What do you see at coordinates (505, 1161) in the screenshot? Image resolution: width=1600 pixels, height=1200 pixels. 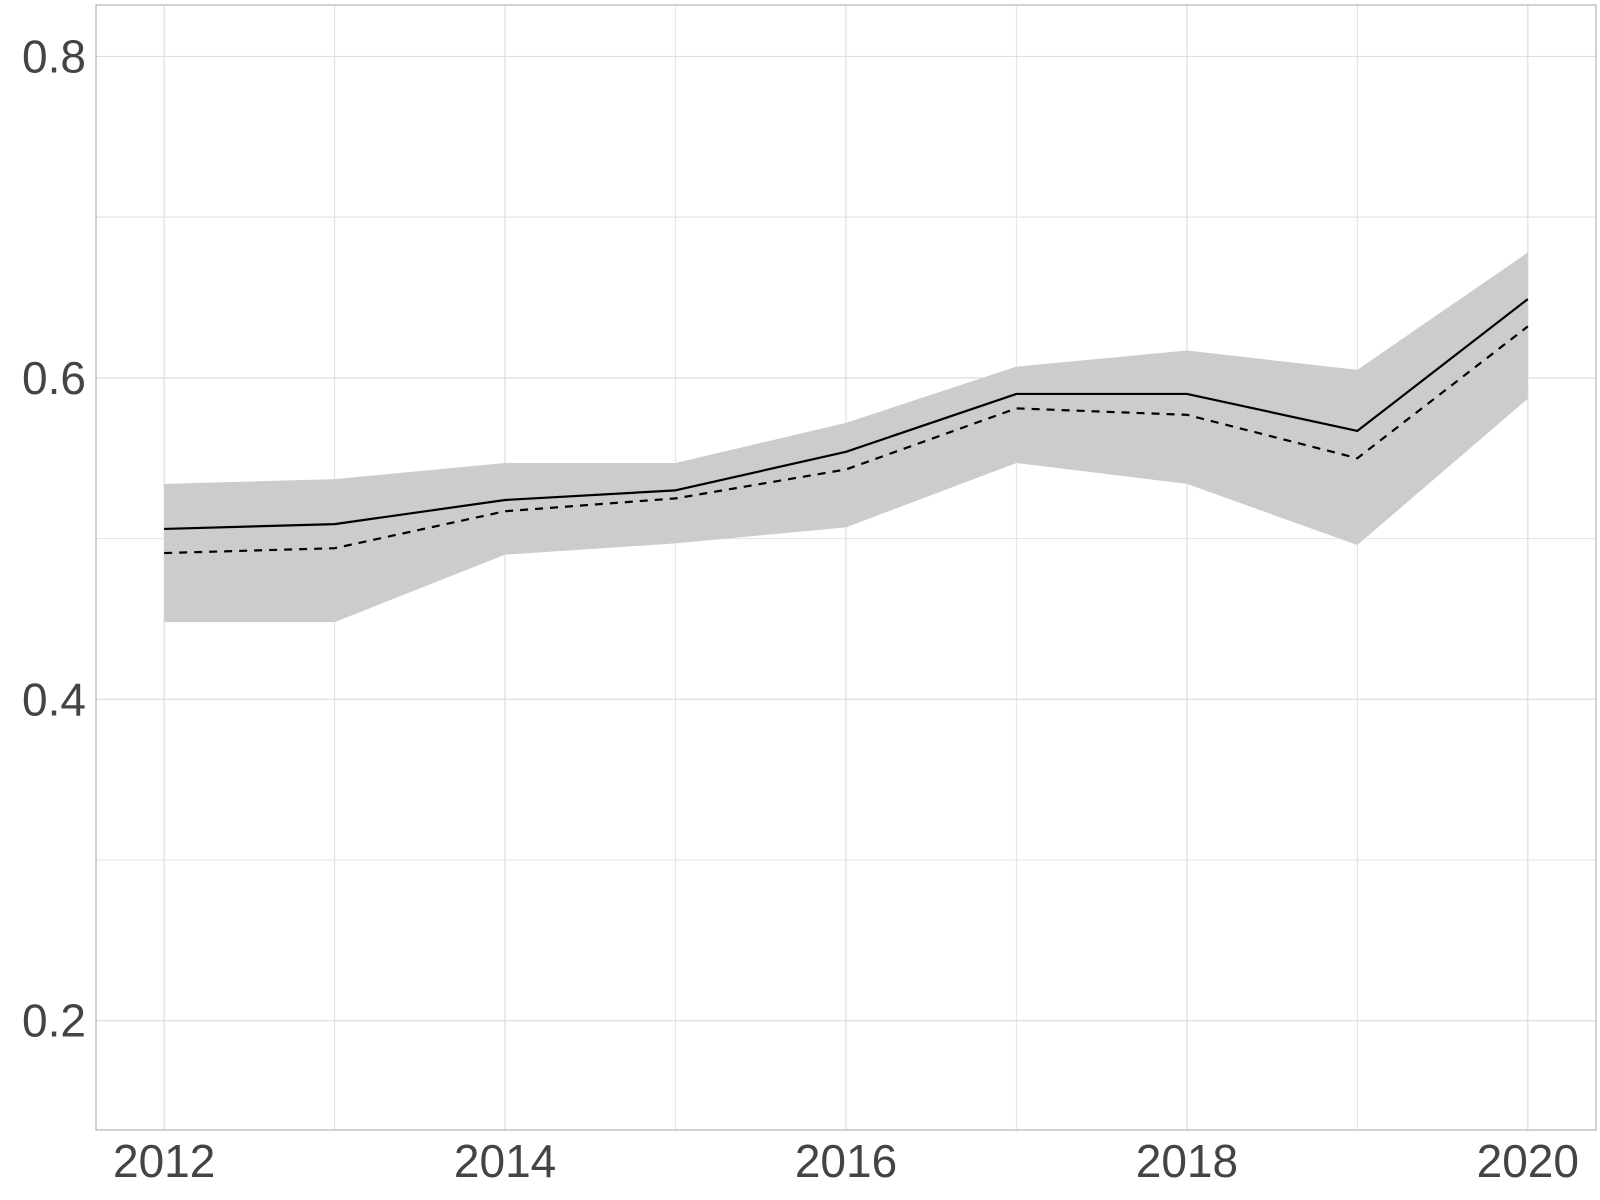 I see `x-tick-label: 2014` at bounding box center [505, 1161].